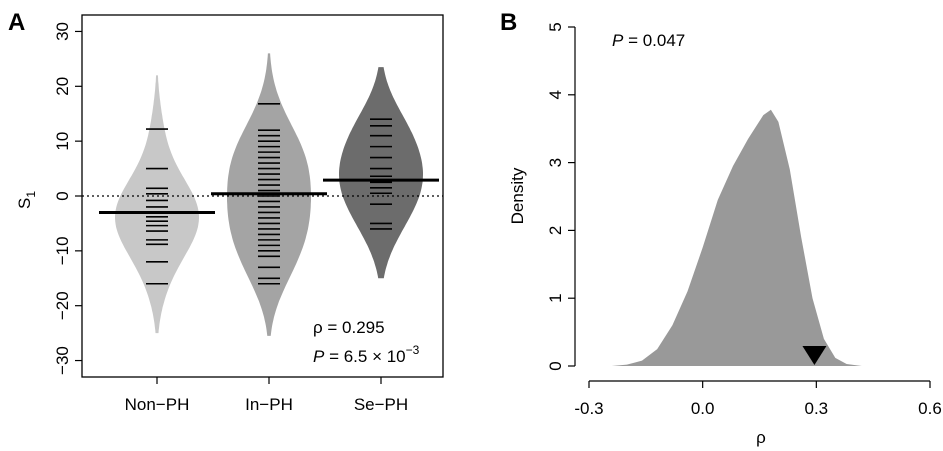 This screenshot has width=943, height=451. What do you see at coordinates (508, 22) in the screenshot?
I see `panel-letter-b: B` at bounding box center [508, 22].